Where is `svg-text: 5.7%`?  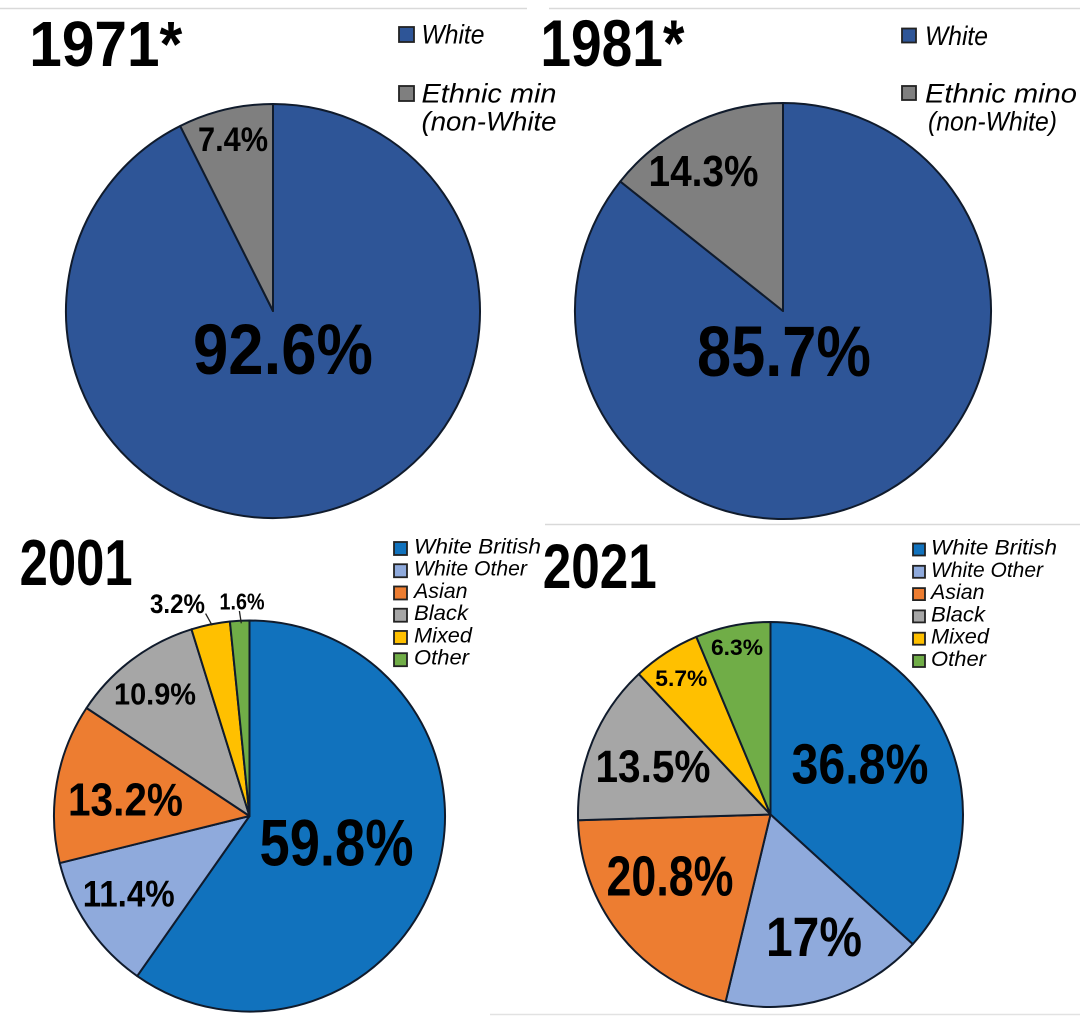 svg-text: 5.7% is located at coordinates (681, 678).